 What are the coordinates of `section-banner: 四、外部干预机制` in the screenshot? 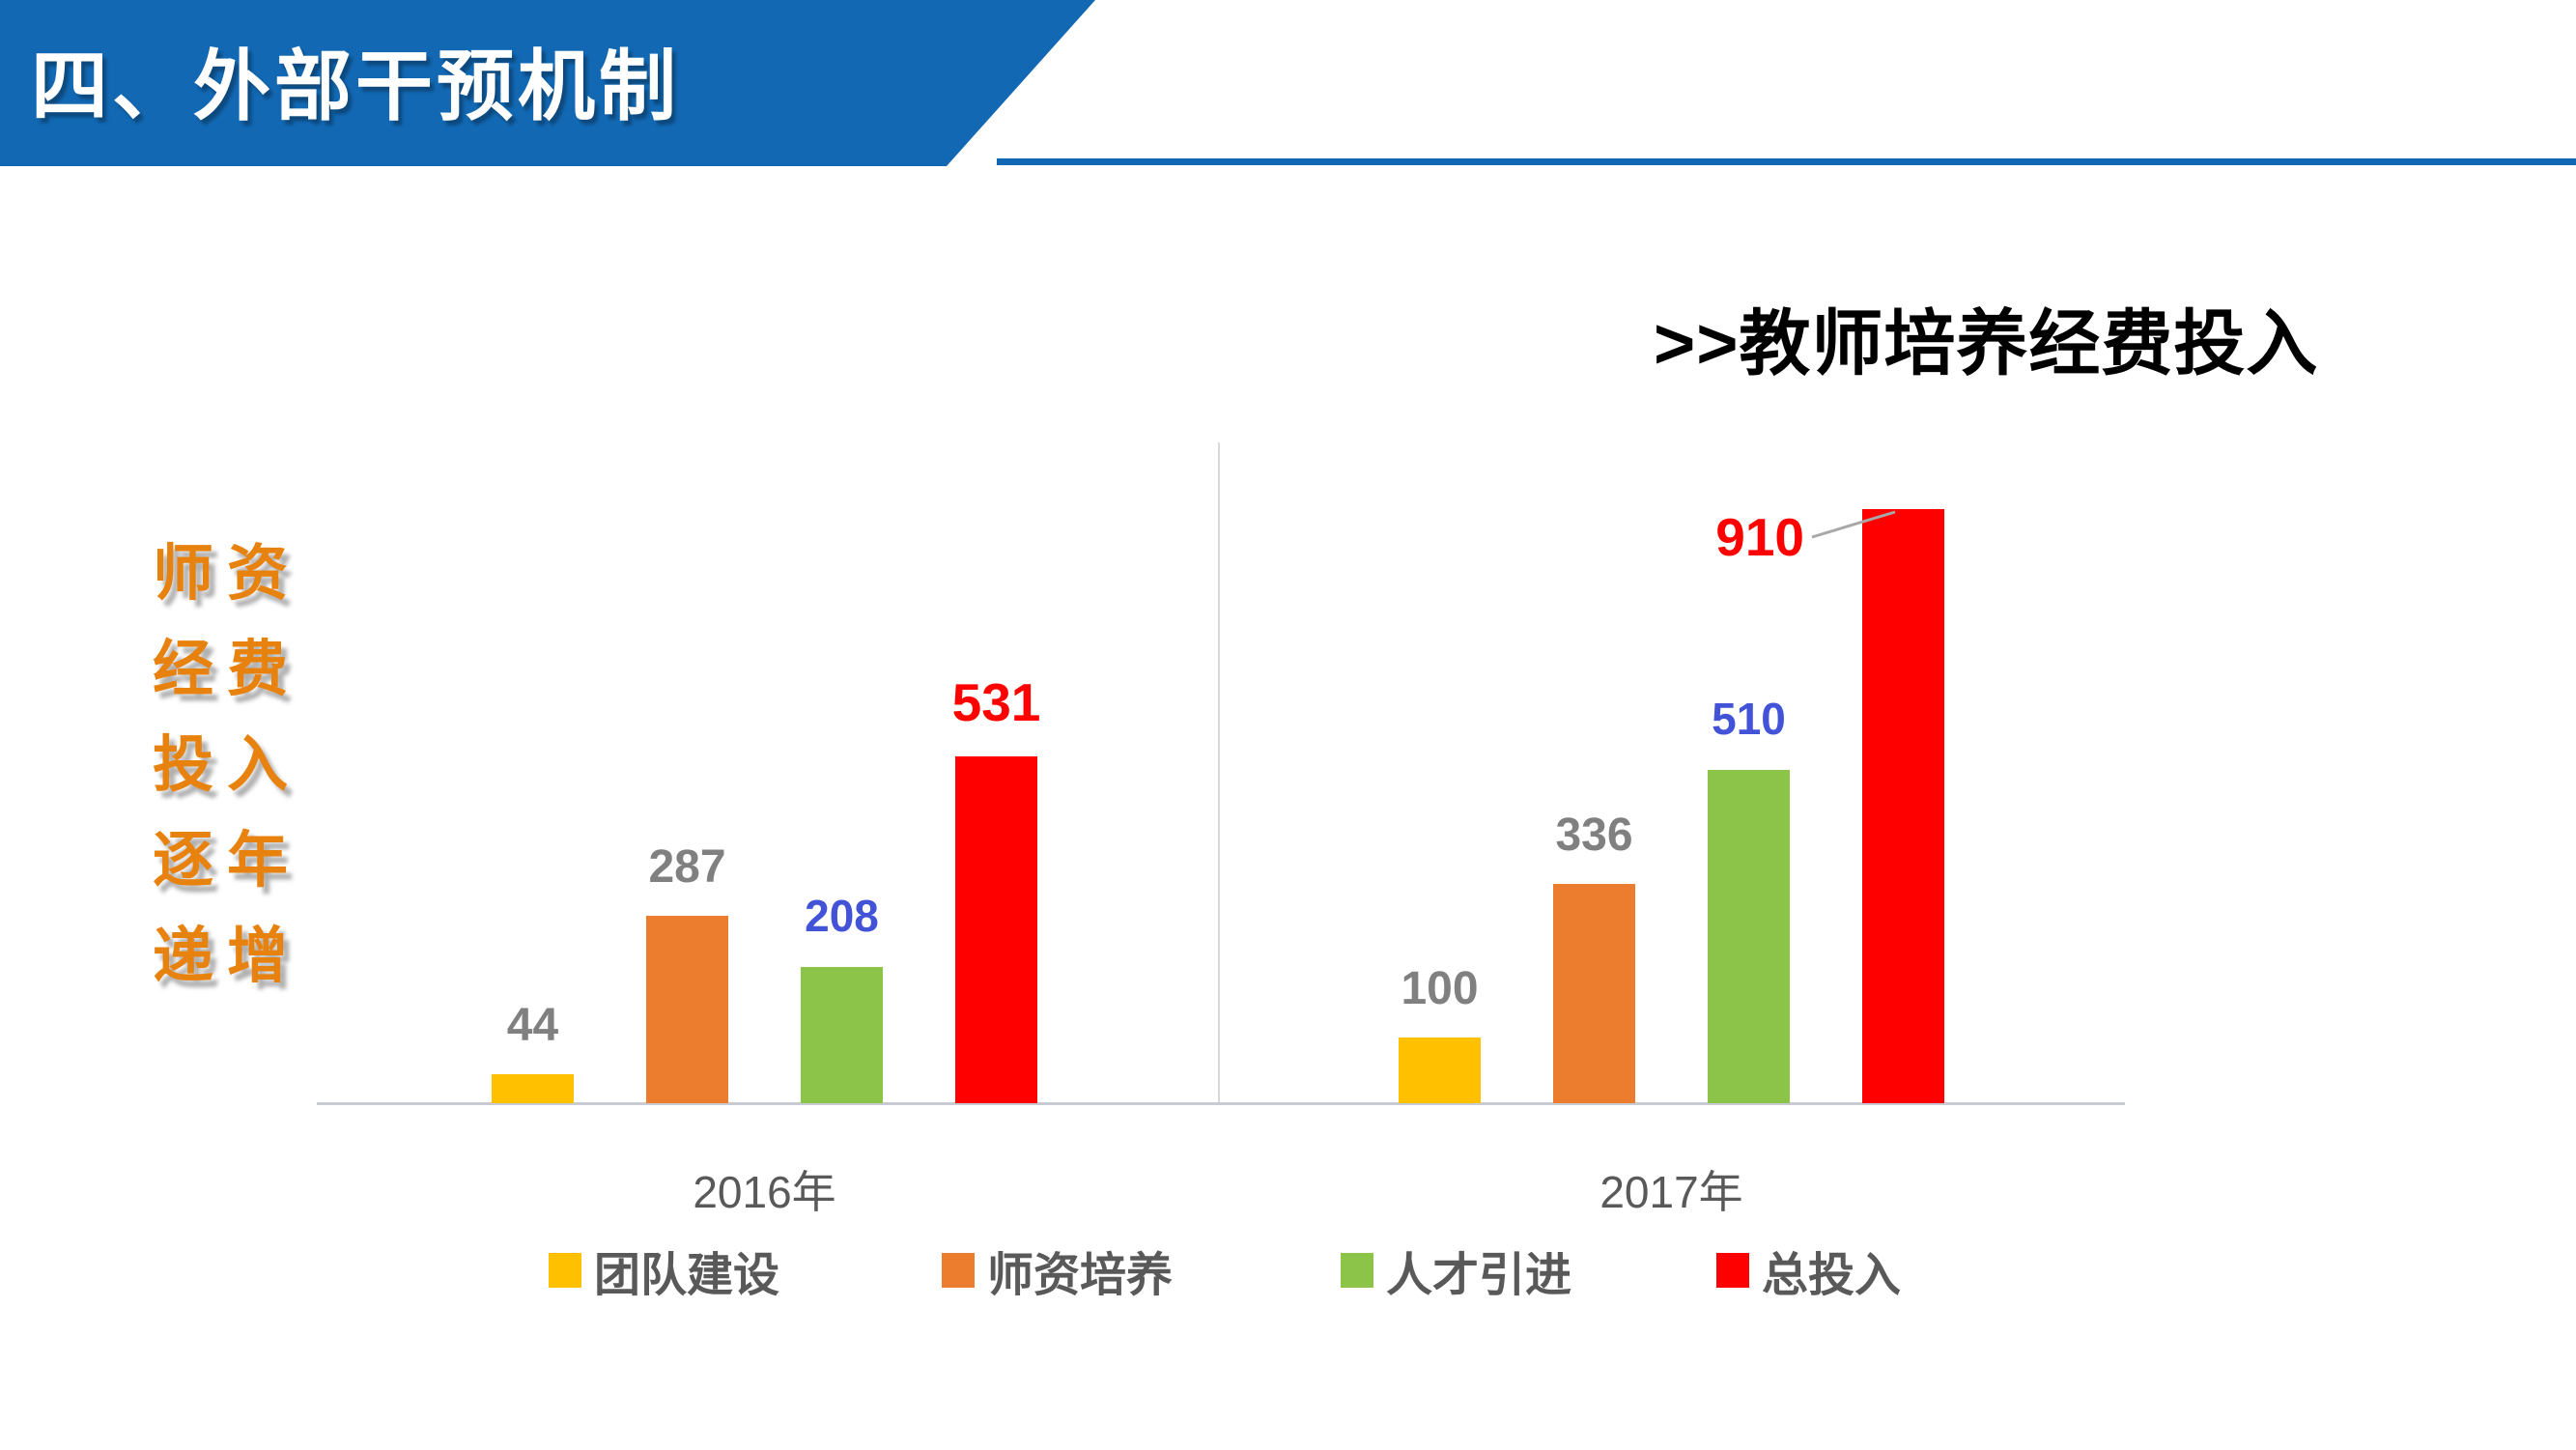 It's located at (547, 83).